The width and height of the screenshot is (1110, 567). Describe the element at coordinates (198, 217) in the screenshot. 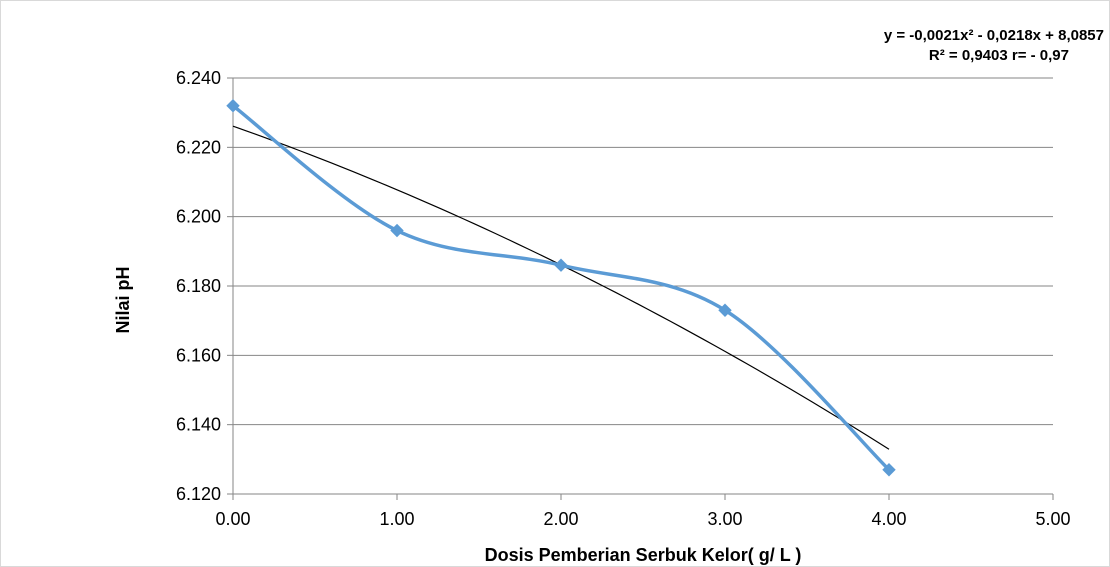

I see `y-tick-label: 6.200` at that location.